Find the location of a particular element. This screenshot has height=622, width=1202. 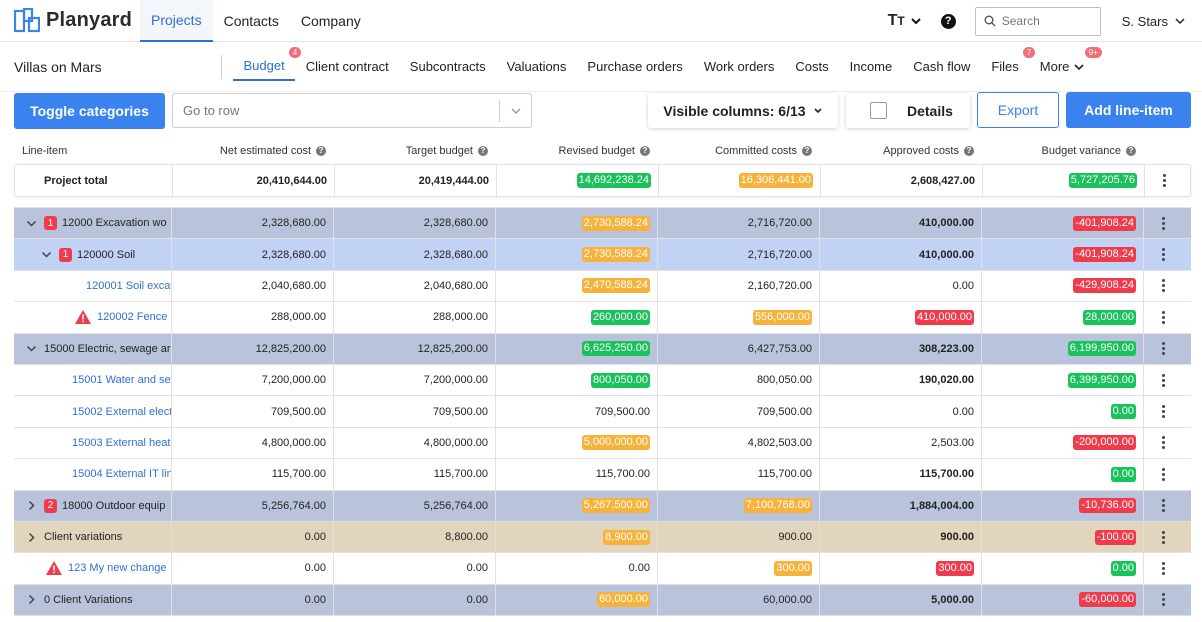

tab-client-contract: Client contract is located at coordinates (347, 67).